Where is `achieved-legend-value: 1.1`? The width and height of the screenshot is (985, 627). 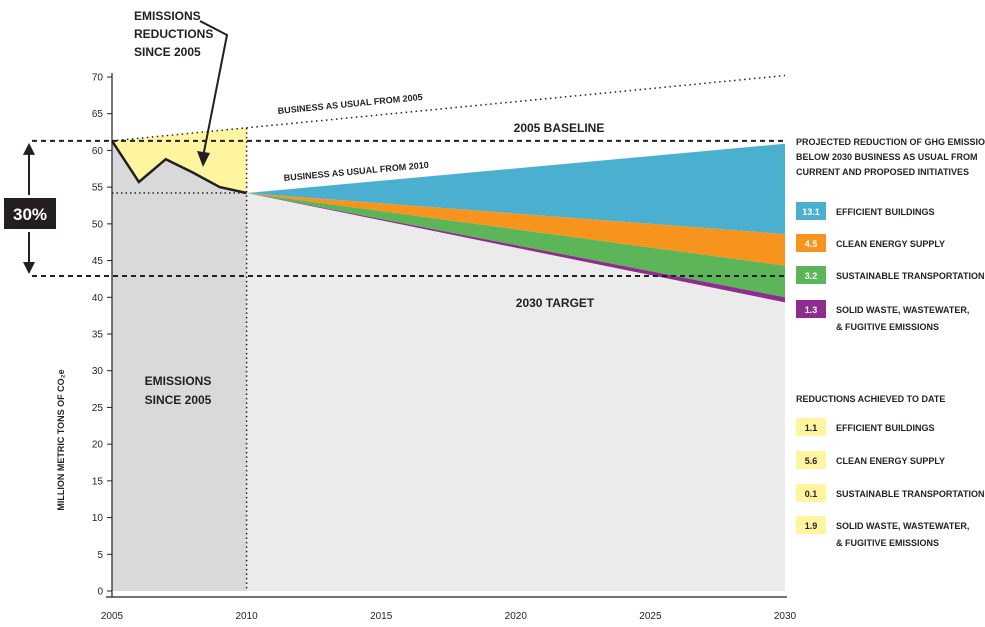
achieved-legend-value: 1.1 is located at coordinates (811, 428).